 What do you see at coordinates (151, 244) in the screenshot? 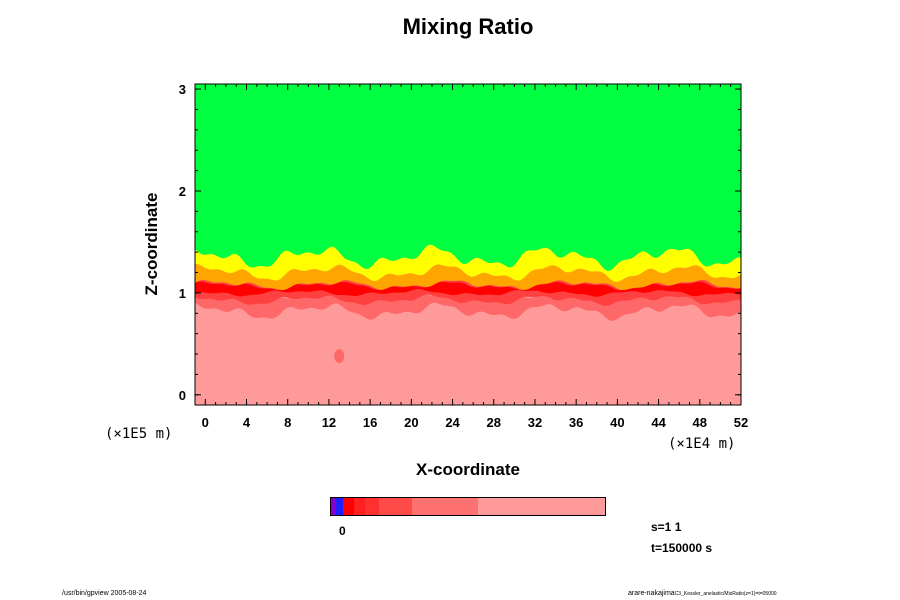
I see `y-axis-label: Z-coordinate` at bounding box center [151, 244].